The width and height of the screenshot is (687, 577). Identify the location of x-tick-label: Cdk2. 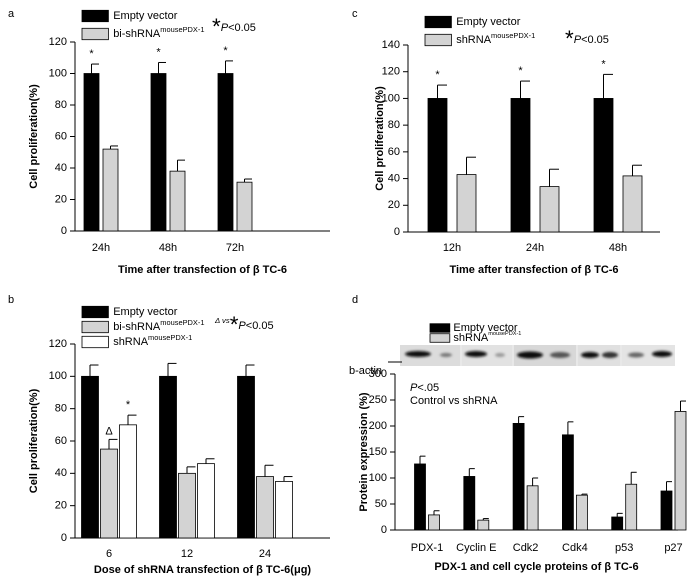
(526, 548).